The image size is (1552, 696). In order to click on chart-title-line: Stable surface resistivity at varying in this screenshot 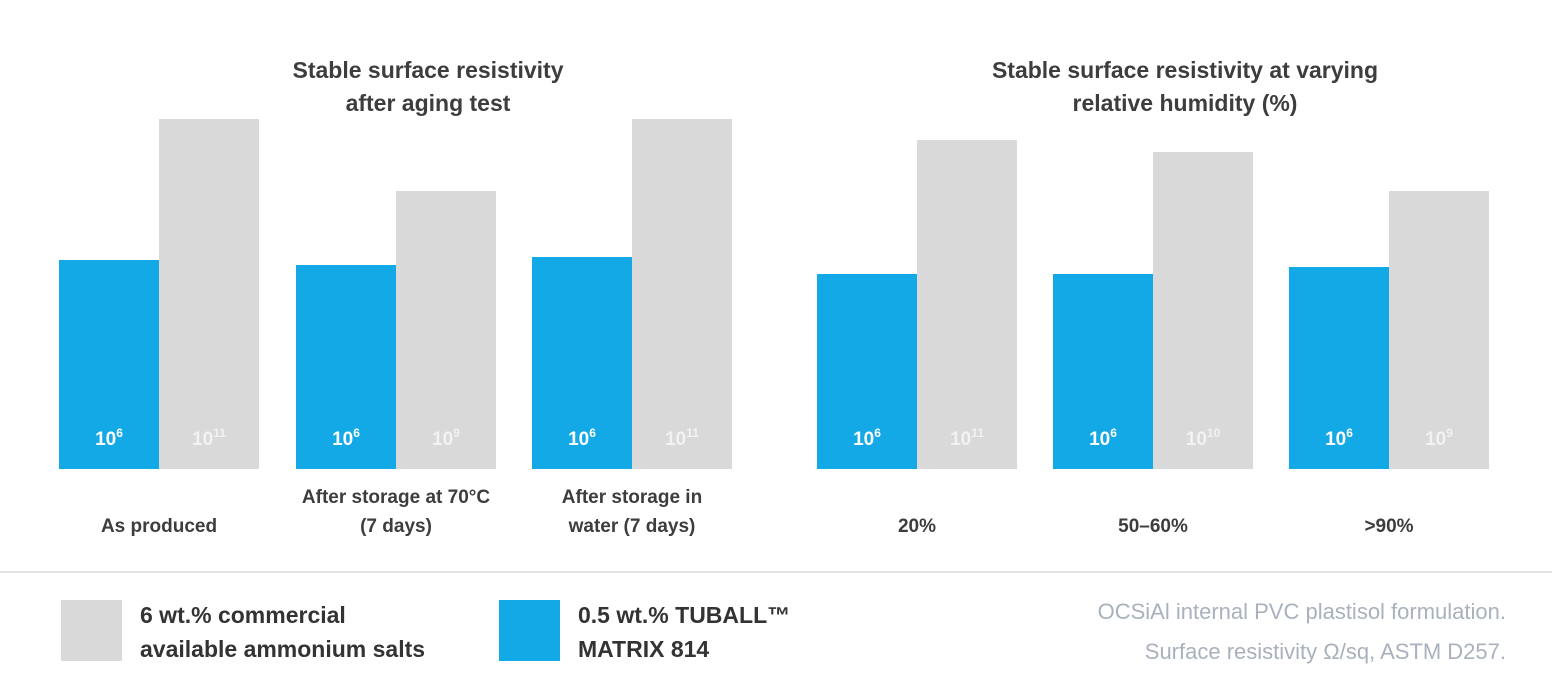, I will do `click(1185, 70)`.